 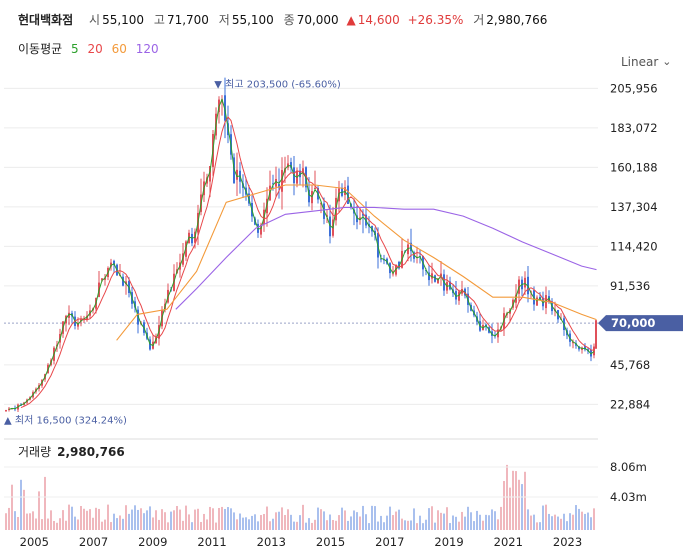 I want to click on volume-value: 2,980,766, so click(x=91, y=452).